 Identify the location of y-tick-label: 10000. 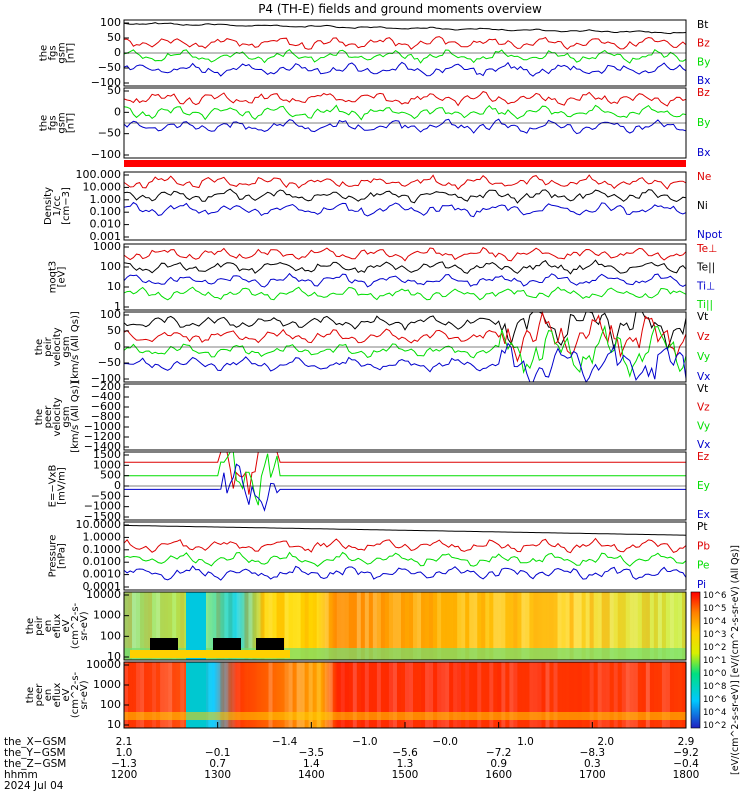
(103, 594).